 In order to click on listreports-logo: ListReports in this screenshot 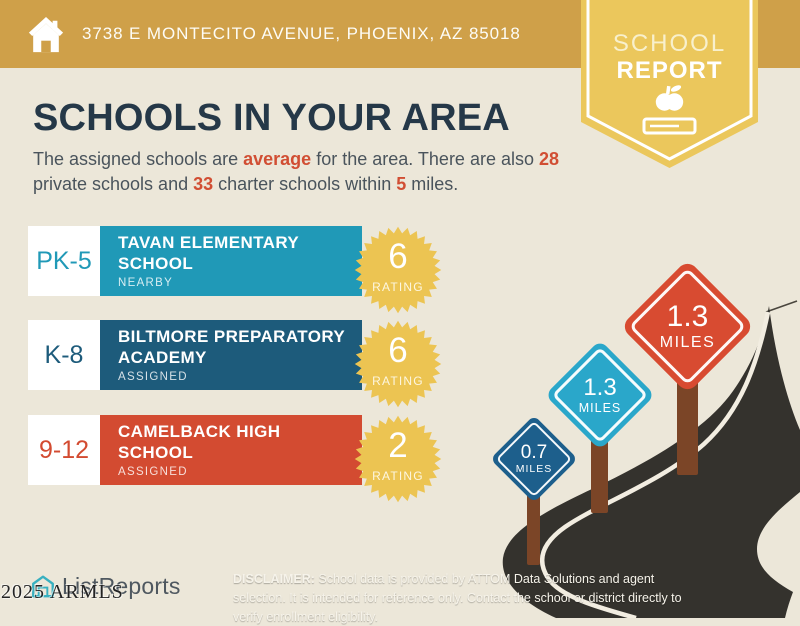, I will do `click(105, 586)`.